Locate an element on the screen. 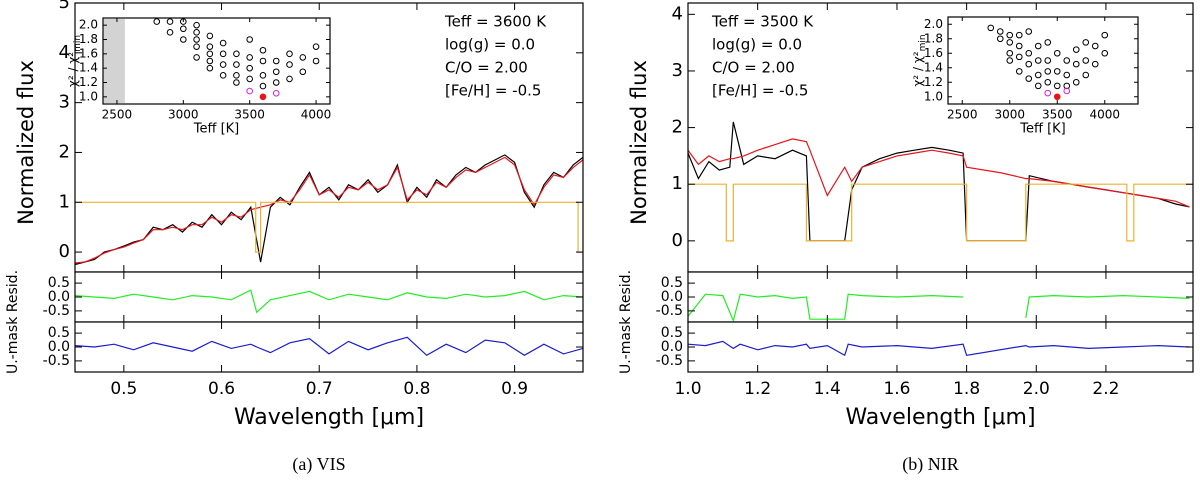 Image resolution: width=1200 pixels, height=482 pixels. x-tick-label: 2500 is located at coordinates (117, 115).